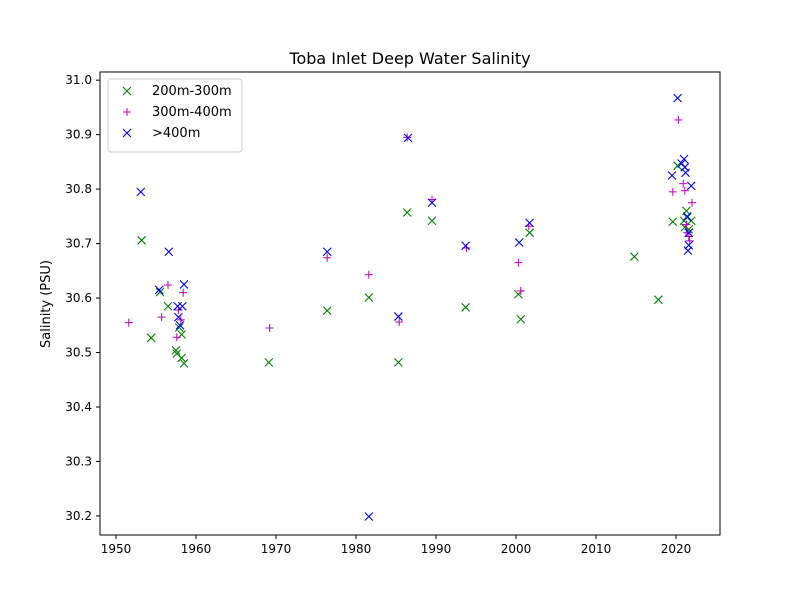 The image size is (800, 604). What do you see at coordinates (356, 549) in the screenshot?
I see `x-tick-label: 1980` at bounding box center [356, 549].